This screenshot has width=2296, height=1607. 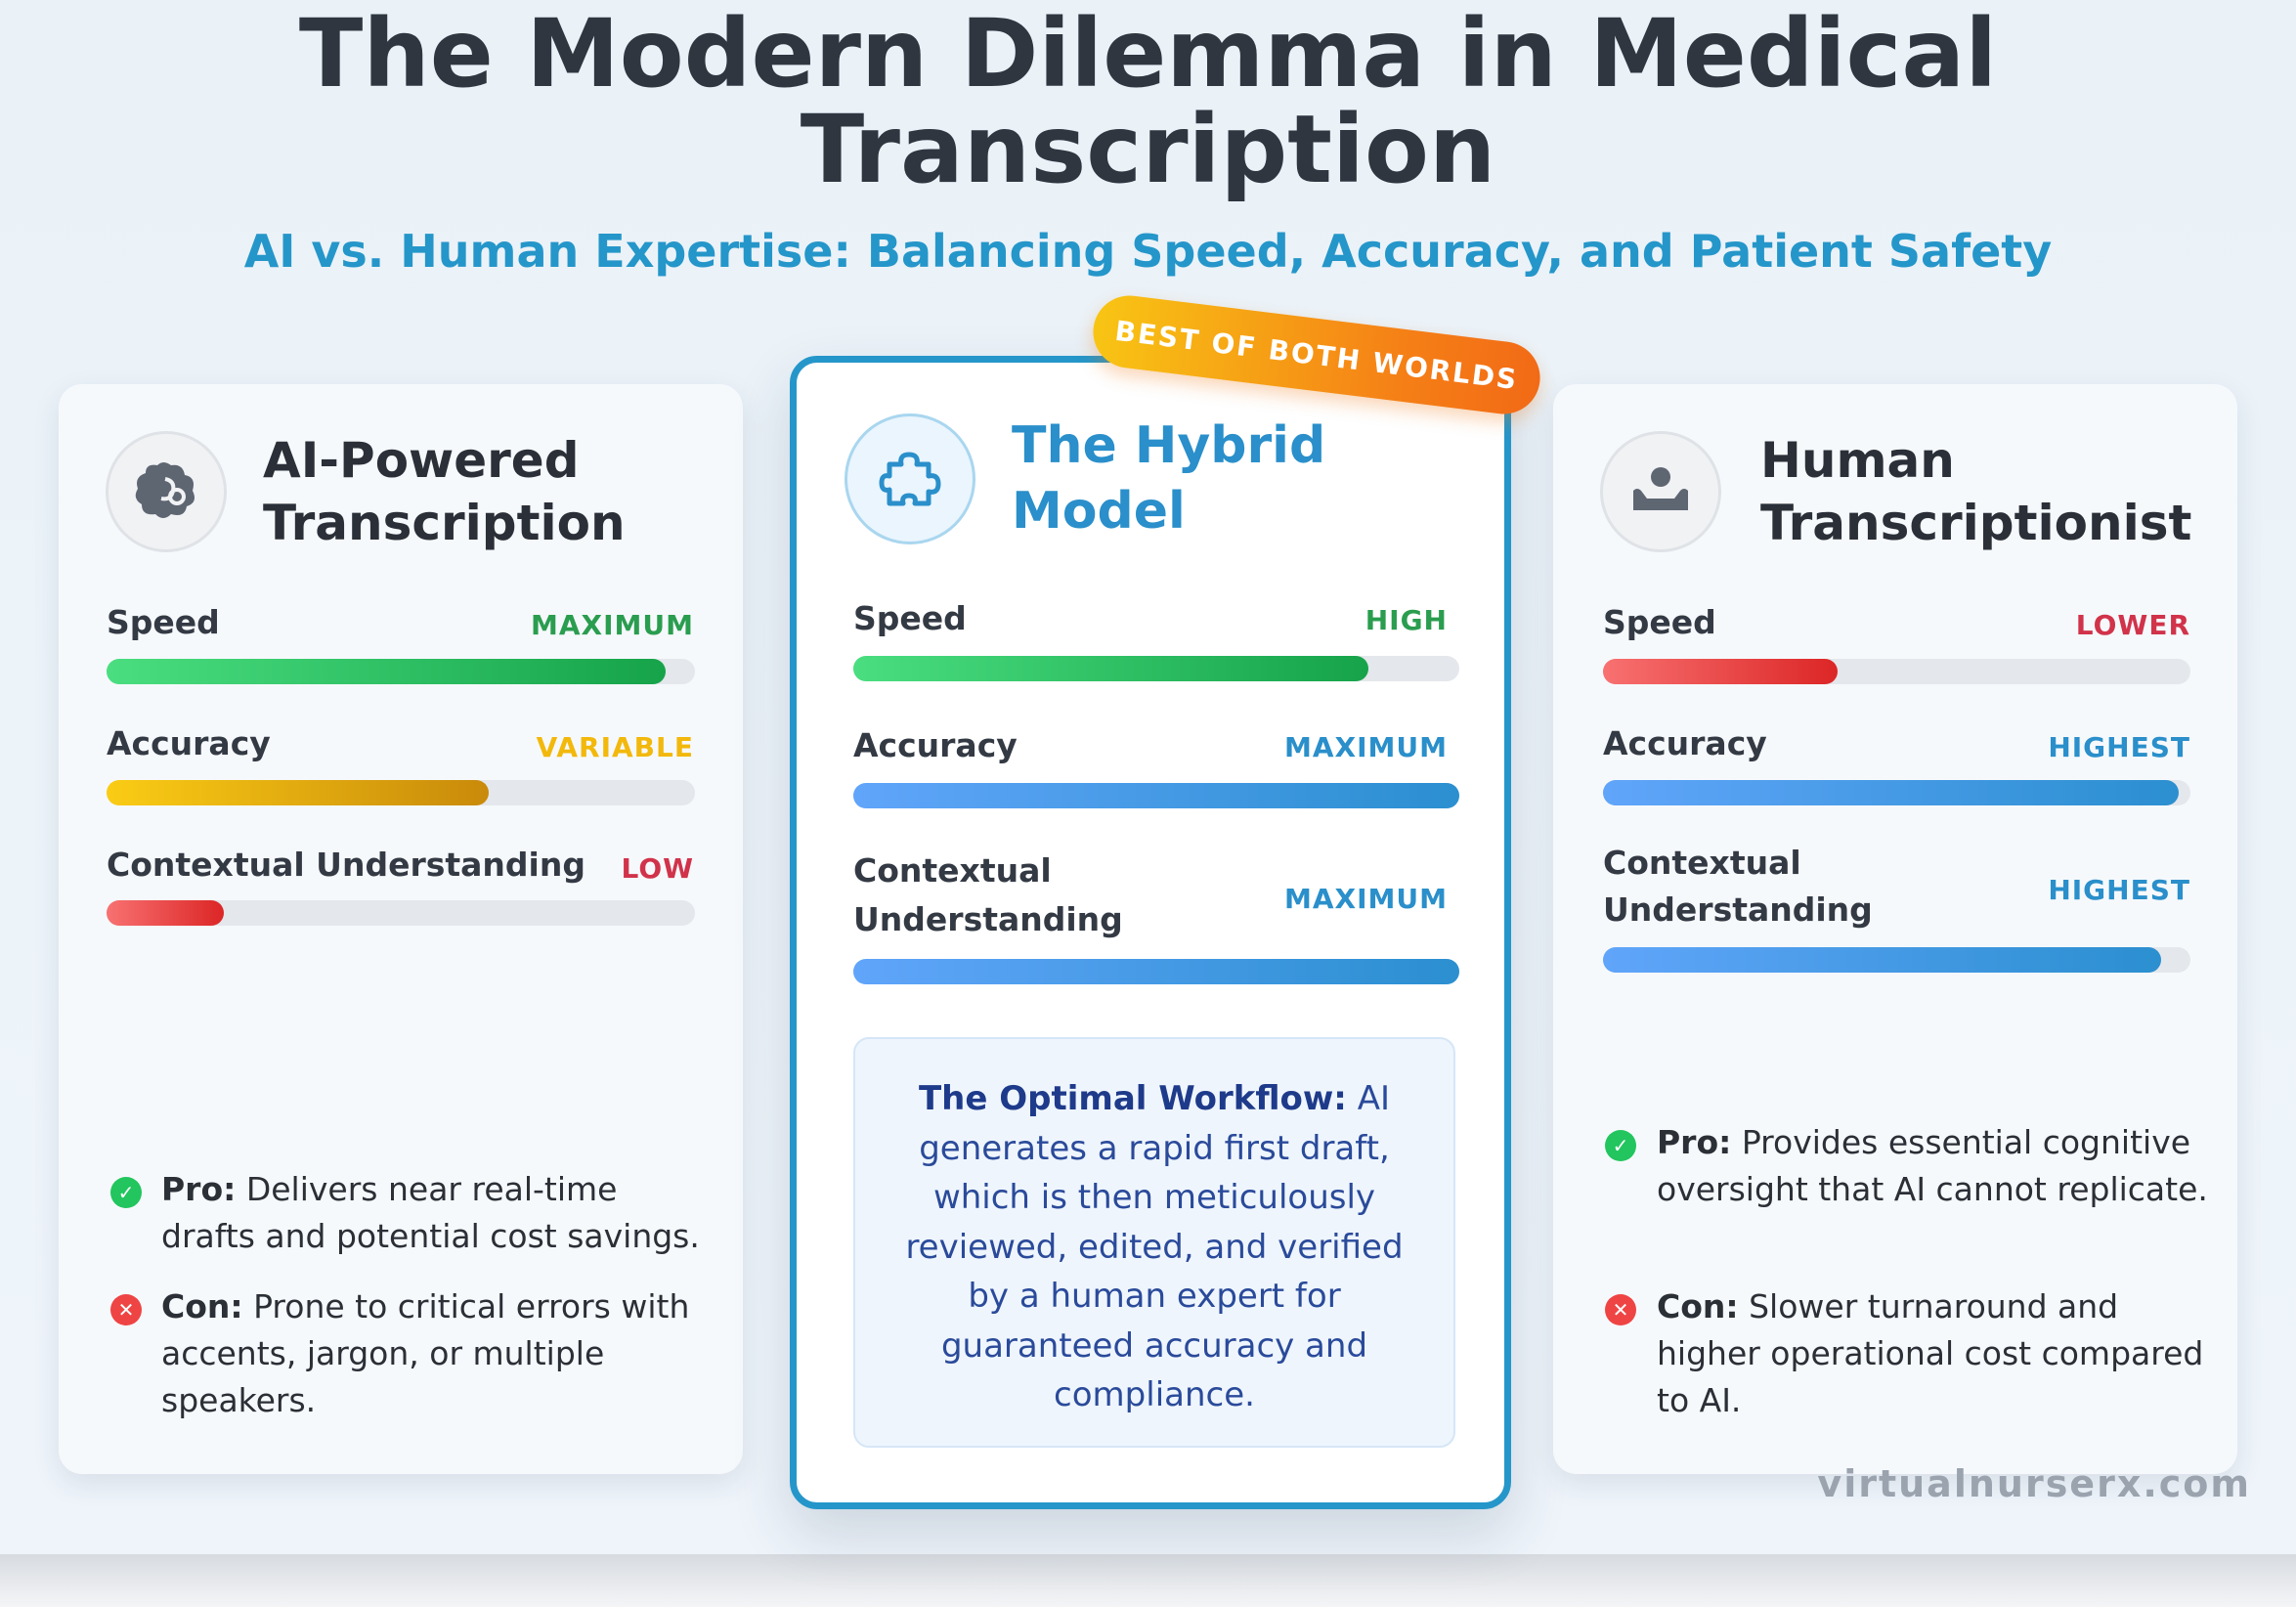 I want to click on workflow-label: The Optimal Workflow:, so click(x=1132, y=1098).